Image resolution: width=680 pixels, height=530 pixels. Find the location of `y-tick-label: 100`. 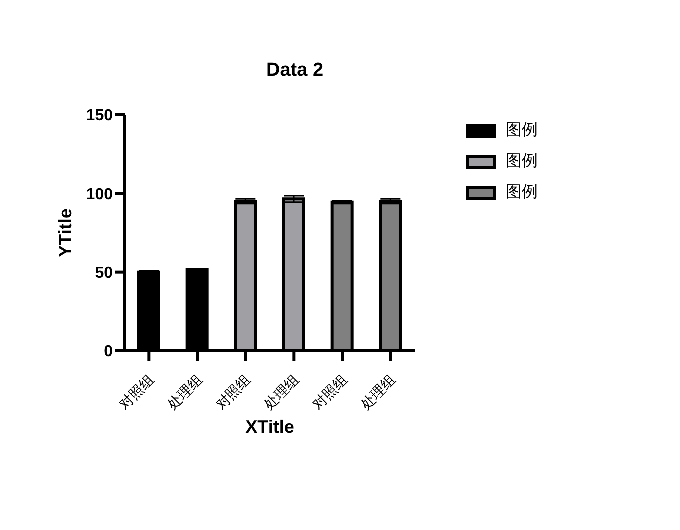

y-tick-label: 100 is located at coordinates (100, 195).